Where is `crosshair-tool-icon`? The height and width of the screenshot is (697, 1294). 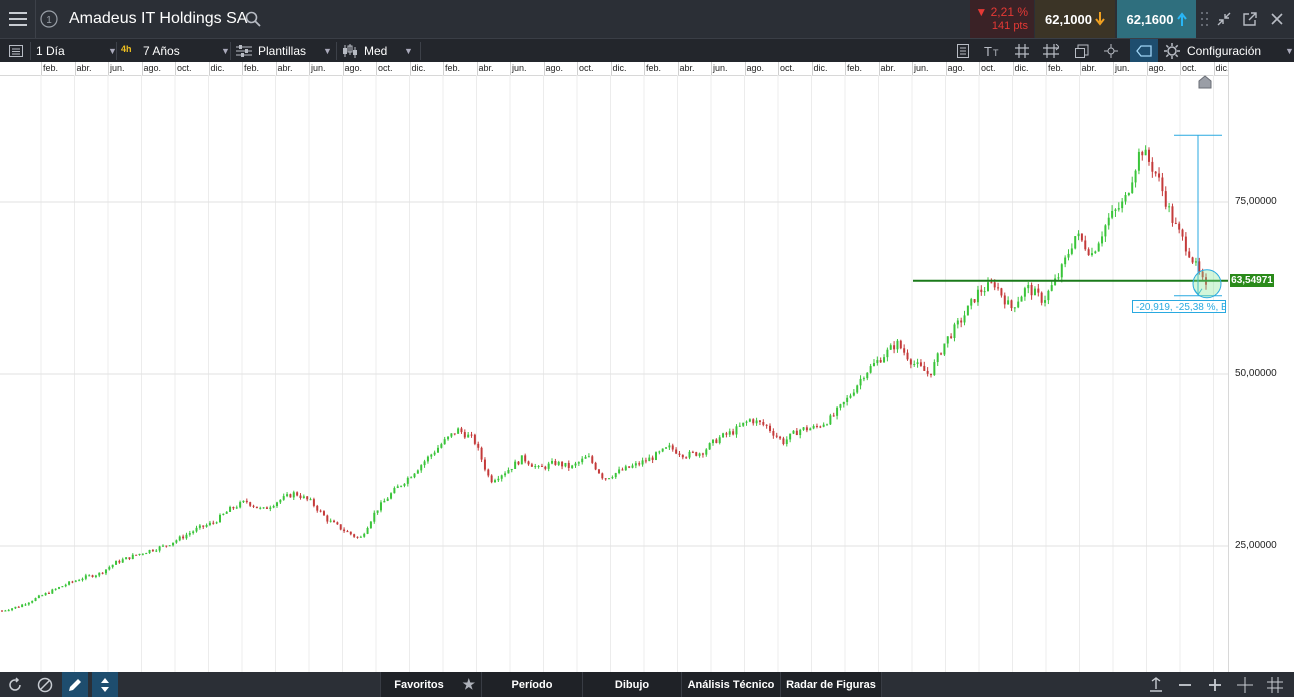 crosshair-tool-icon is located at coordinates (1245, 685).